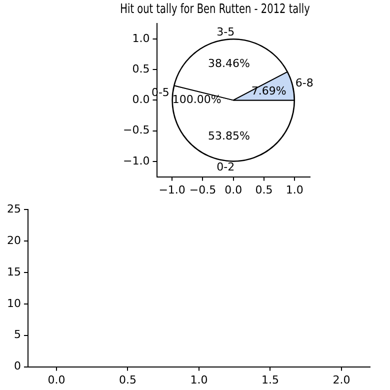  I want to click on chart-title: Hit out tally for Ben Rutten - 2012 tally, so click(215, 8).